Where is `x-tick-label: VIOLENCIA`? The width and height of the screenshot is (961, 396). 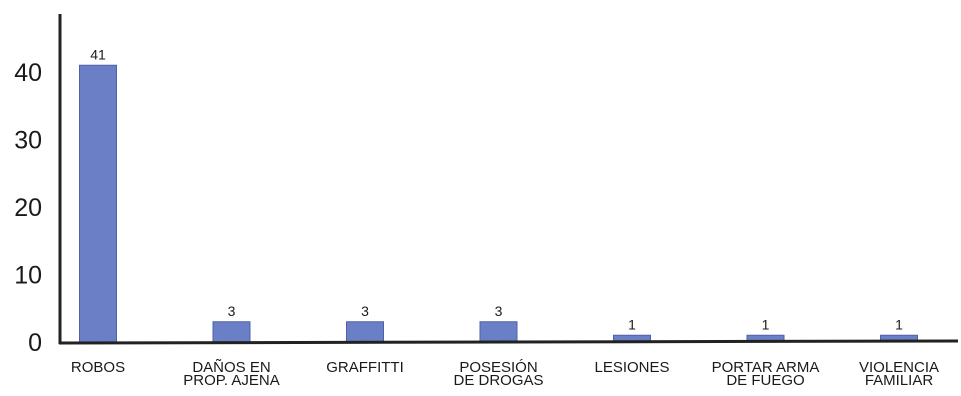
x-tick-label: VIOLENCIA is located at coordinates (899, 367).